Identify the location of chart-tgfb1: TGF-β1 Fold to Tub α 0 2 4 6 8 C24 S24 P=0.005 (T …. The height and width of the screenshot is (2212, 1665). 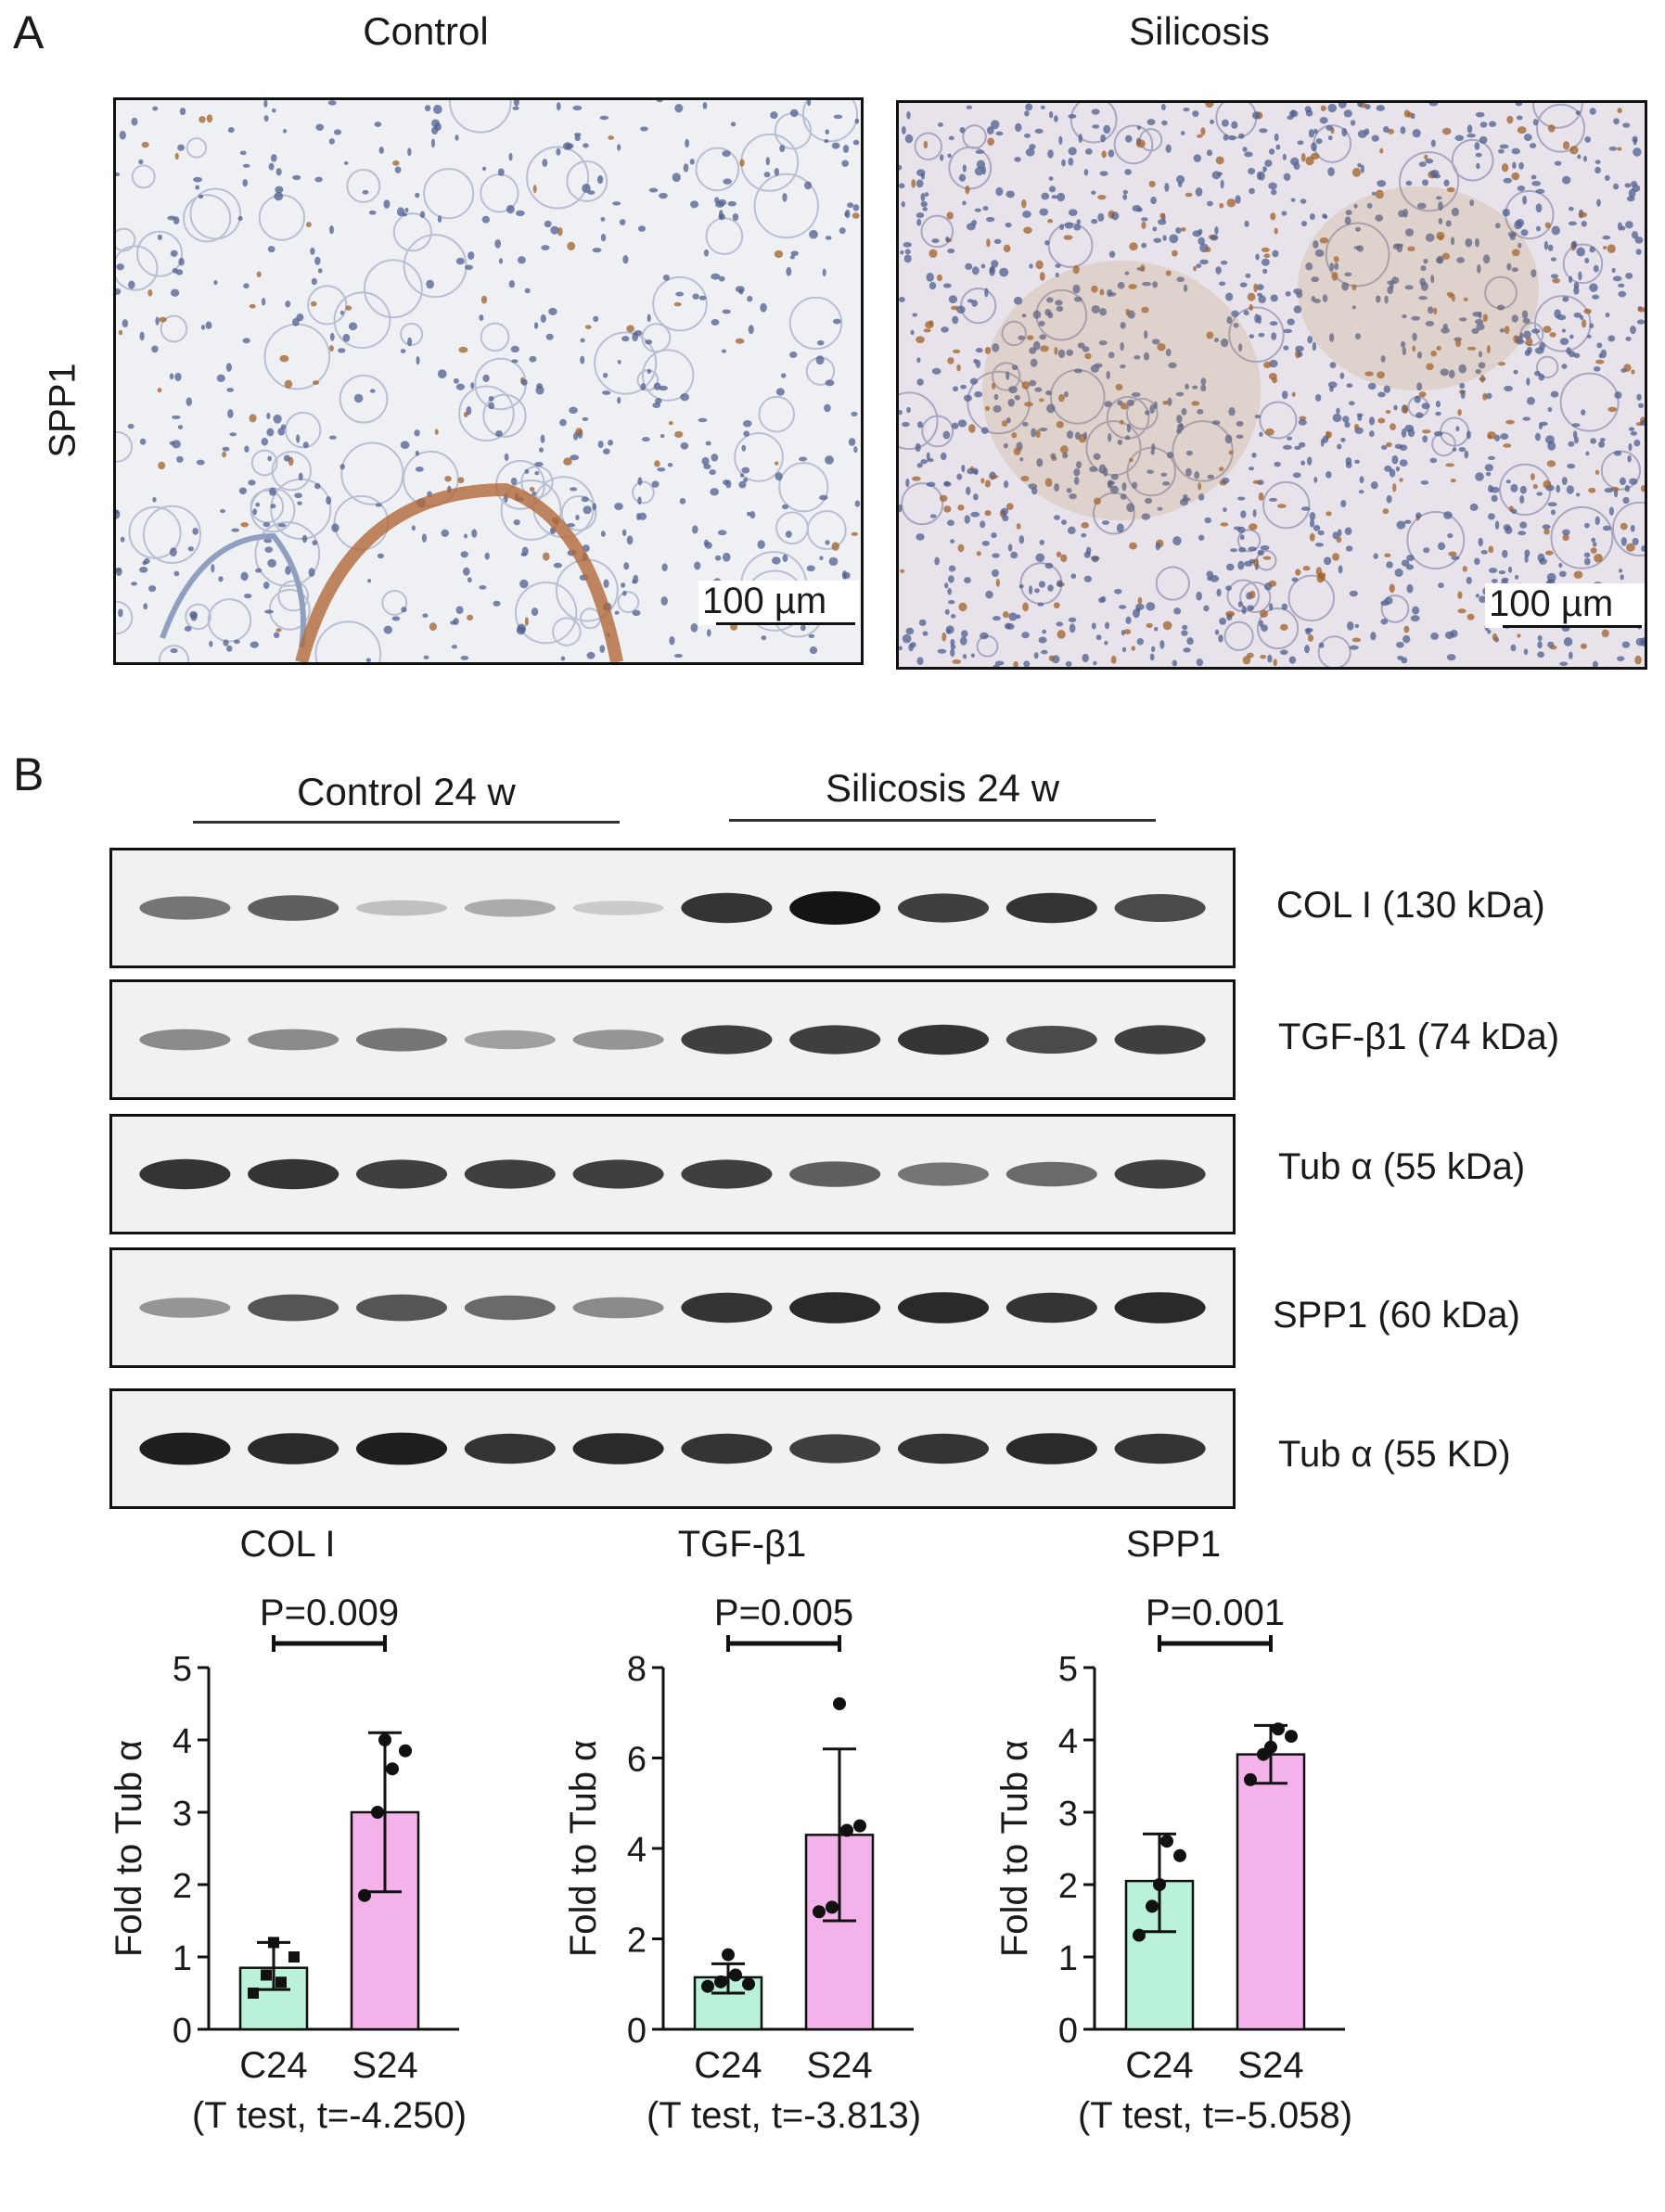
(805, 1864).